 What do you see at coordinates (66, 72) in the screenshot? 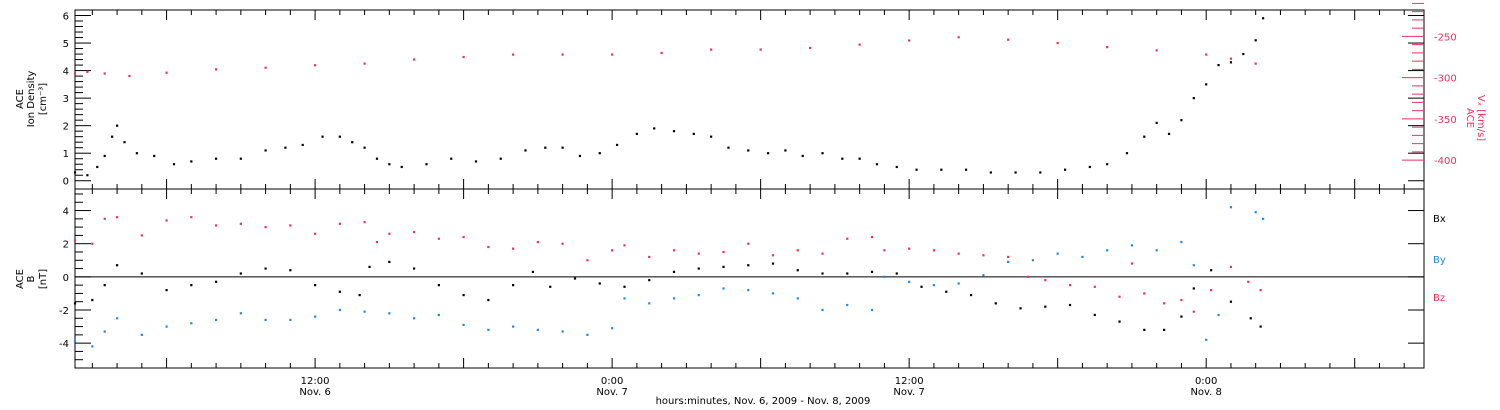
I see `density-tick-label: 4` at bounding box center [66, 72].